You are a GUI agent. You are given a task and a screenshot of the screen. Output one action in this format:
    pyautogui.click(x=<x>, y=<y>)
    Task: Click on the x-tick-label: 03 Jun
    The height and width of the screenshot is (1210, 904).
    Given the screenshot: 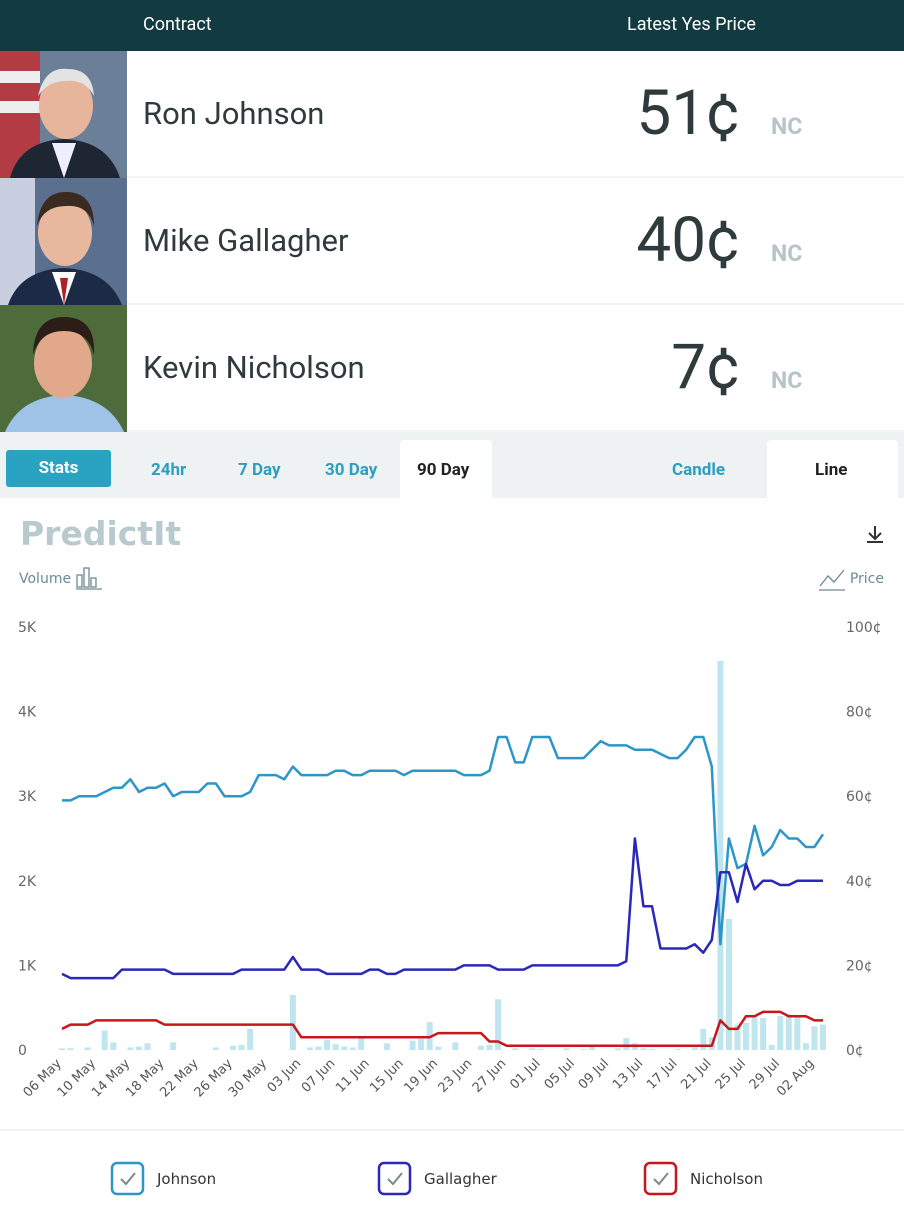 What is the action you would take?
    pyautogui.click(x=285, y=1076)
    